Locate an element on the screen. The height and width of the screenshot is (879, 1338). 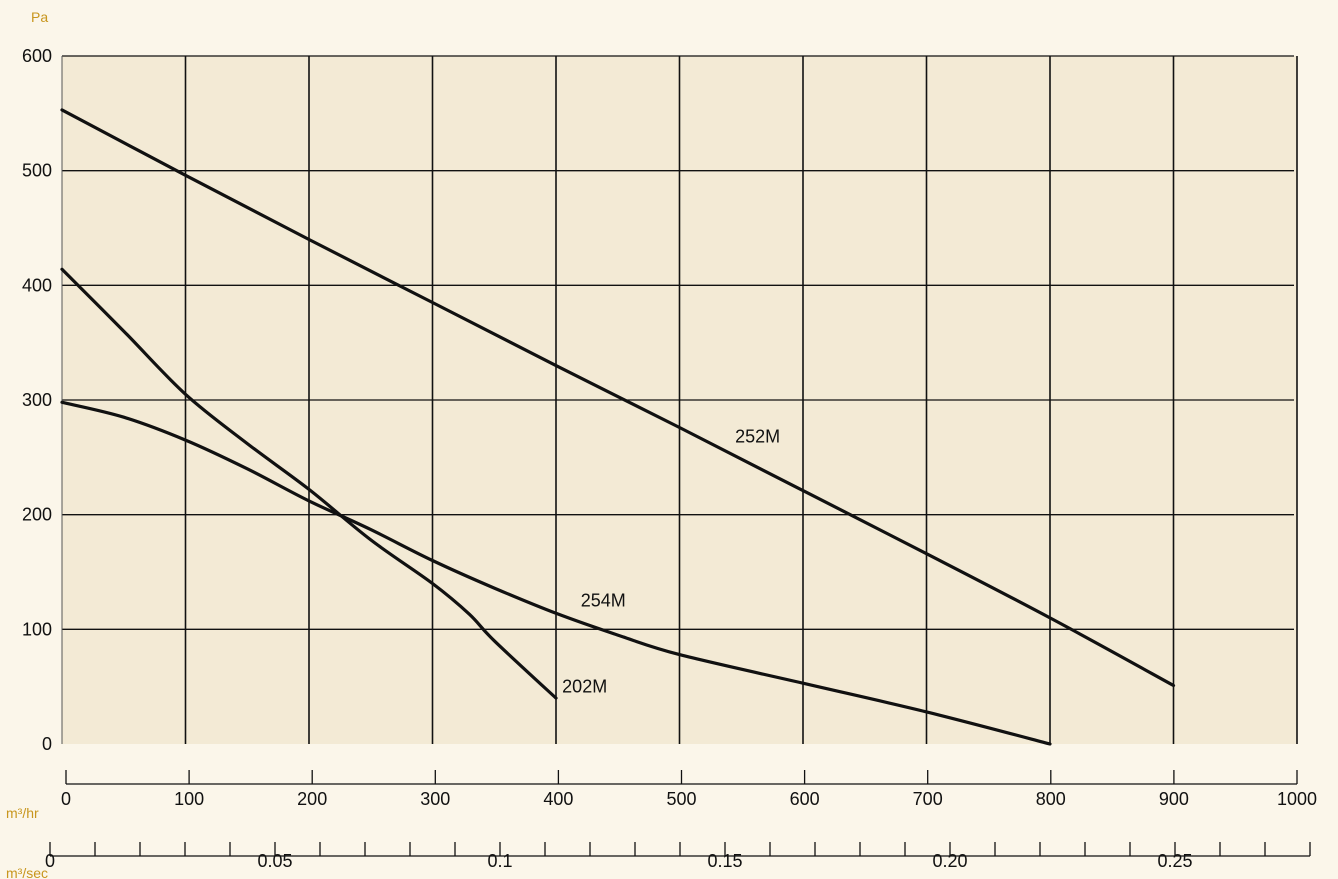
y-axis: 0 100 200 300 400 500 600 is located at coordinates (37, 400).